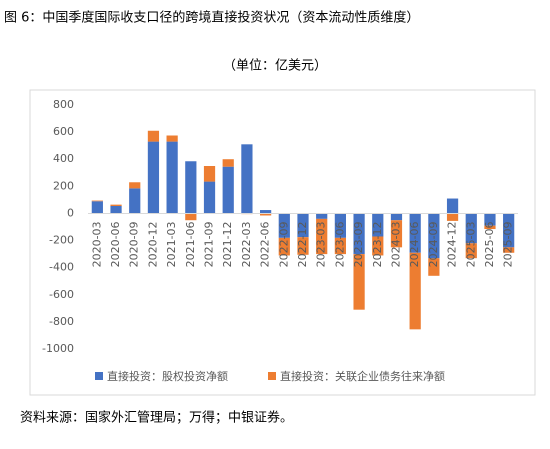 The width and height of the screenshot is (550, 449). I want to click on x-tick-label: 2023-03, so click(321, 244).